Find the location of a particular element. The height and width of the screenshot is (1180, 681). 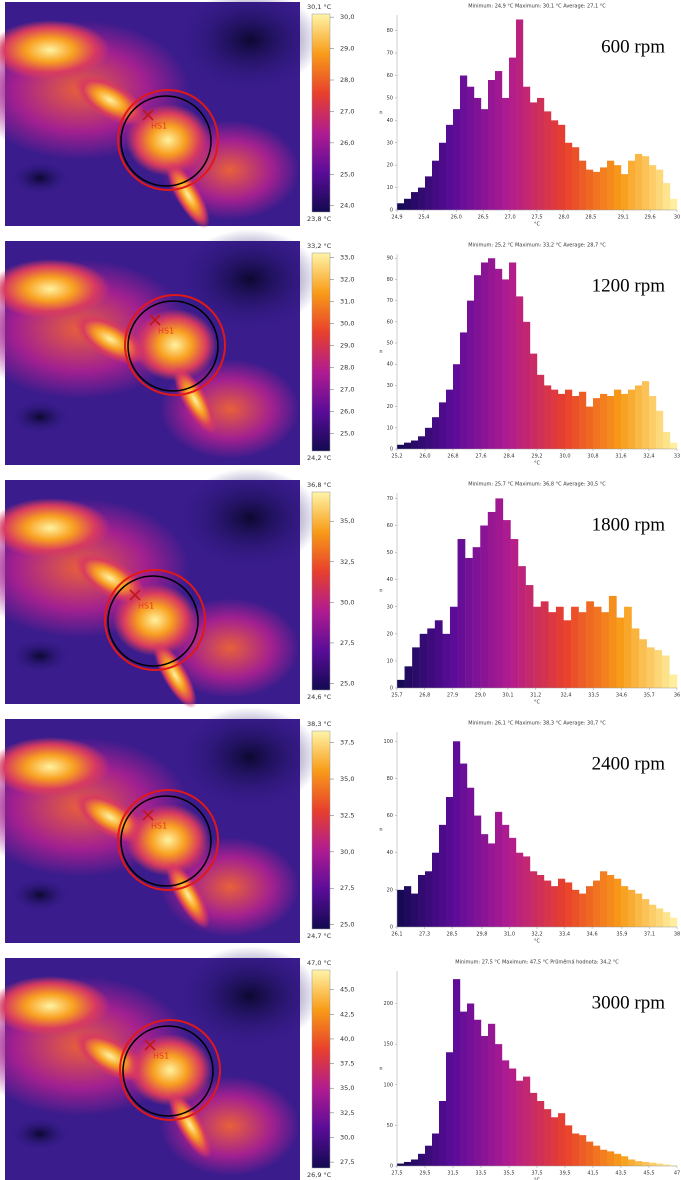

x-tick-label: 38 is located at coordinates (677, 935).